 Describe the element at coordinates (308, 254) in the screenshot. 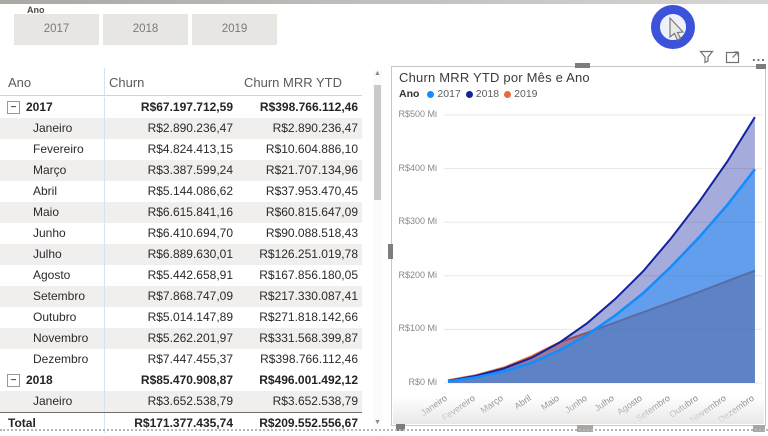

I see `churn-mrr-ytd-value: R$126.251.019,78` at that location.